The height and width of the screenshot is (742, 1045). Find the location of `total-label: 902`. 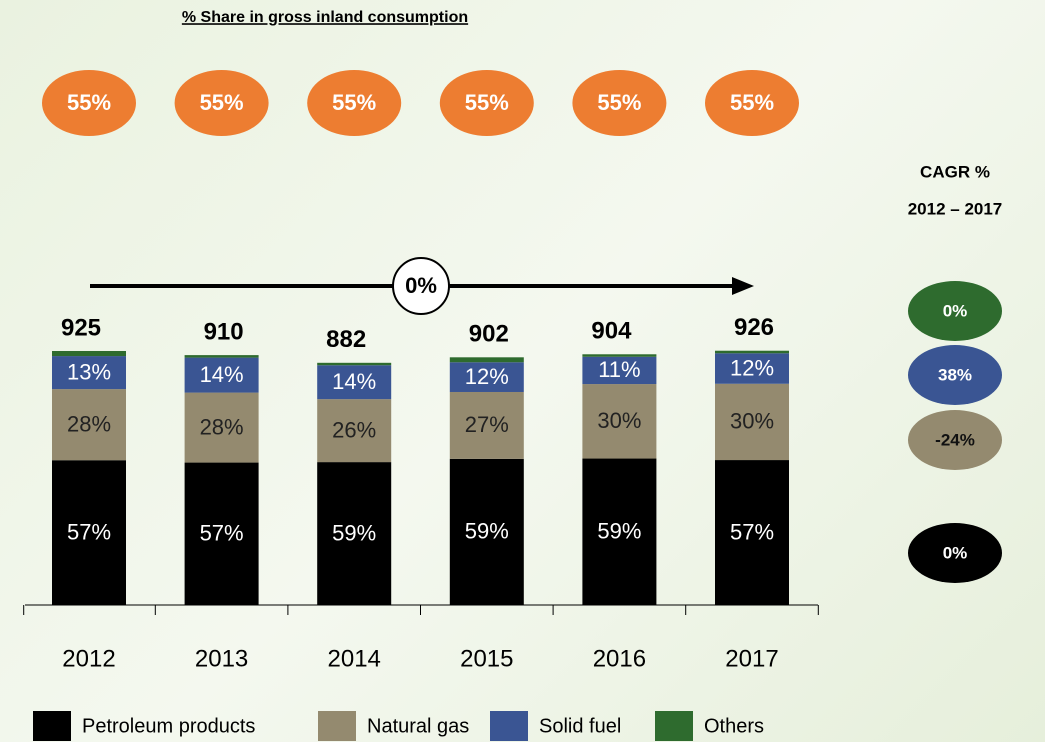

total-label: 902 is located at coordinates (489, 334).